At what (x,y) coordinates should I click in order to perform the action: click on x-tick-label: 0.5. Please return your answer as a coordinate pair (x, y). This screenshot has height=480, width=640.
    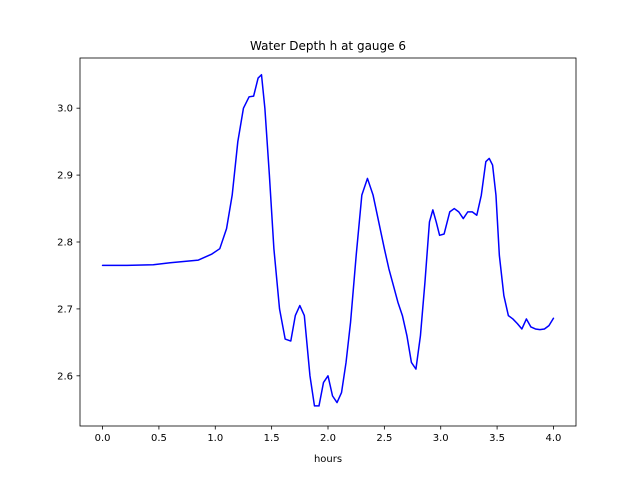
    Looking at the image, I should click on (159, 438).